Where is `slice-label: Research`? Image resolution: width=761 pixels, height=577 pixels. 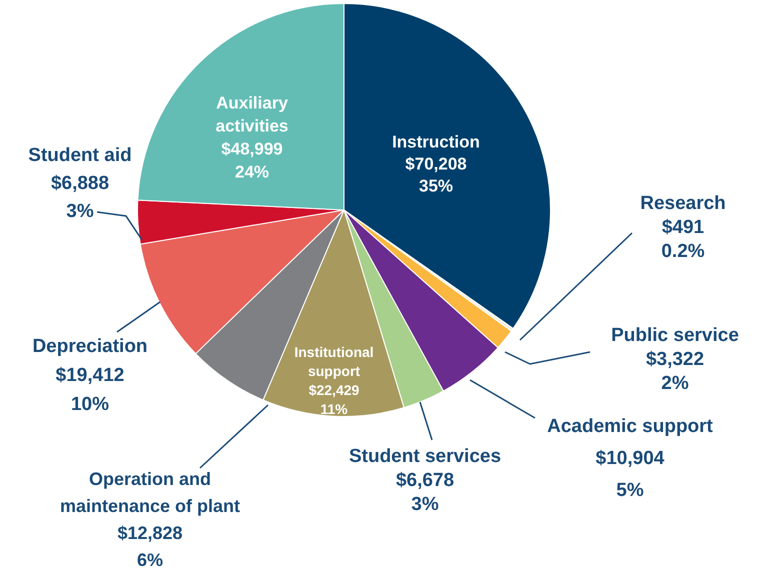 slice-label: Research is located at coordinates (683, 203).